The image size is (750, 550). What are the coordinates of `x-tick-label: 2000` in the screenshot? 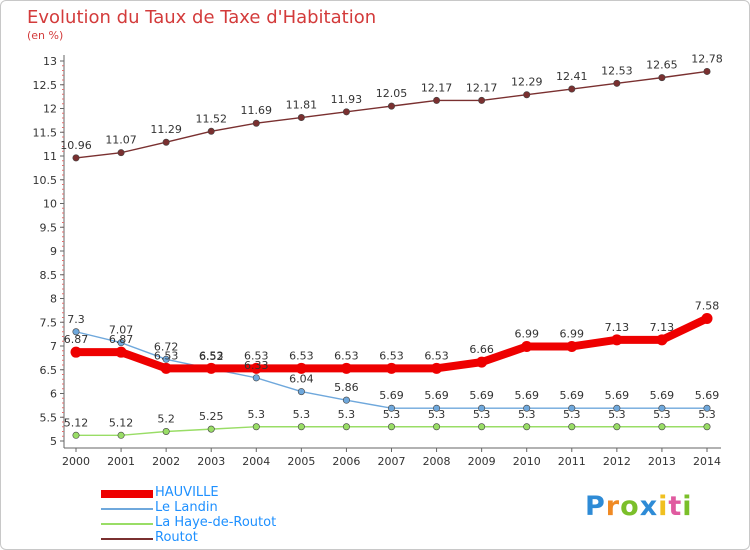 It's located at (76, 461).